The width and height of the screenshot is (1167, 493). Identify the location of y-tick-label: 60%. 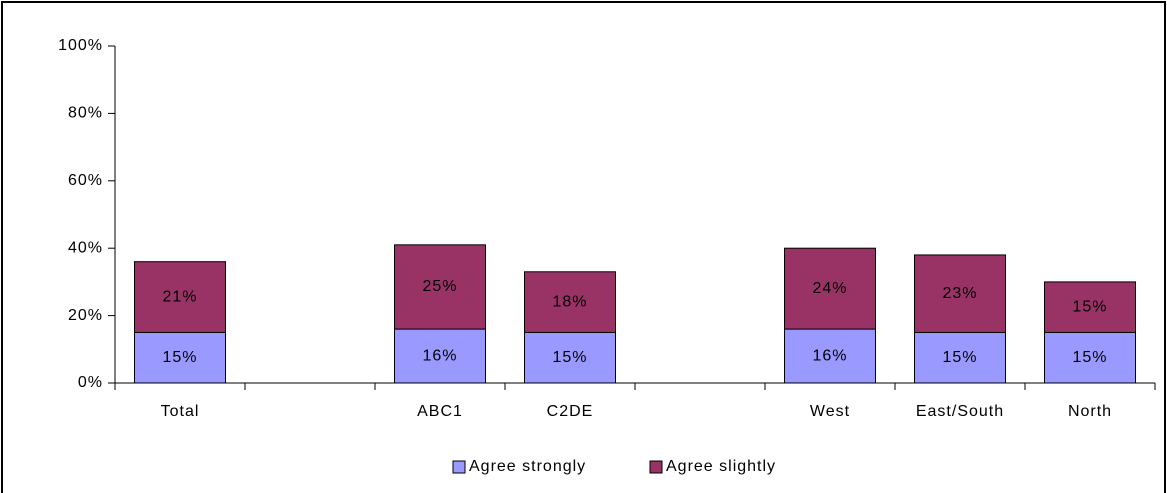
(85, 180).